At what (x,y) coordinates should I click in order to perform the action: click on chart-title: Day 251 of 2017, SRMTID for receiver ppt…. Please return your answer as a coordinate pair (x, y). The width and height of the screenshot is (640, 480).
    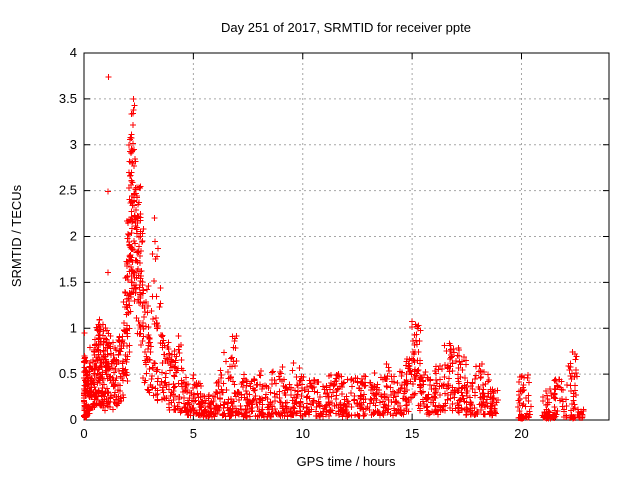
    Looking at the image, I should click on (346, 27).